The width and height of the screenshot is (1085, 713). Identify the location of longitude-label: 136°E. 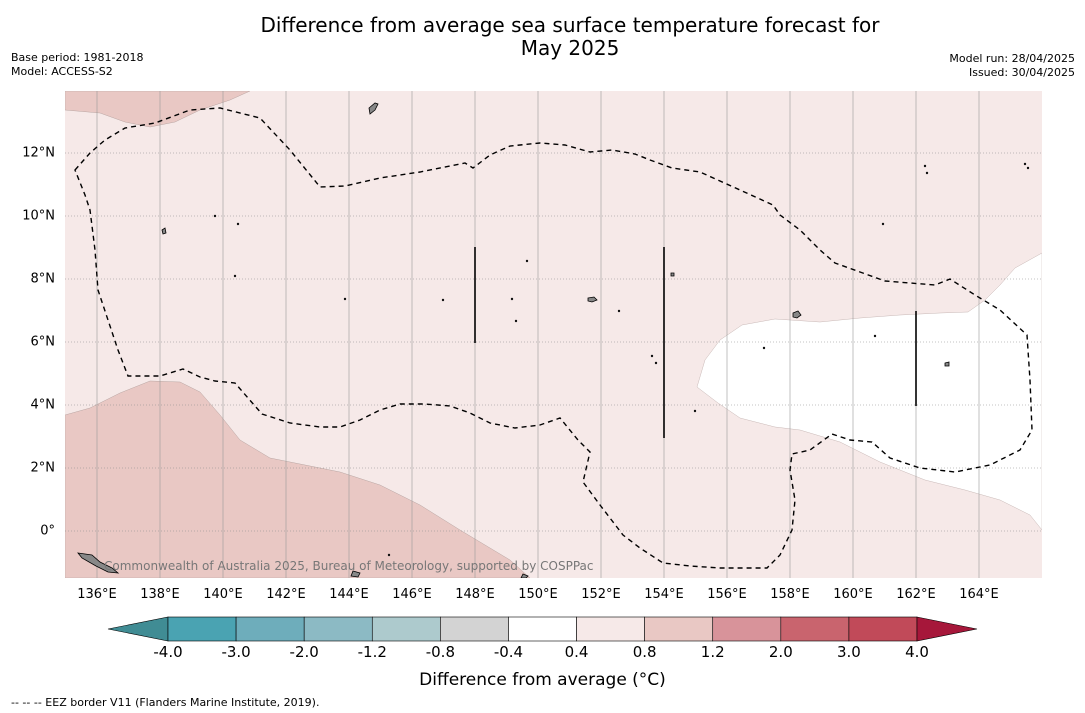
(97, 594).